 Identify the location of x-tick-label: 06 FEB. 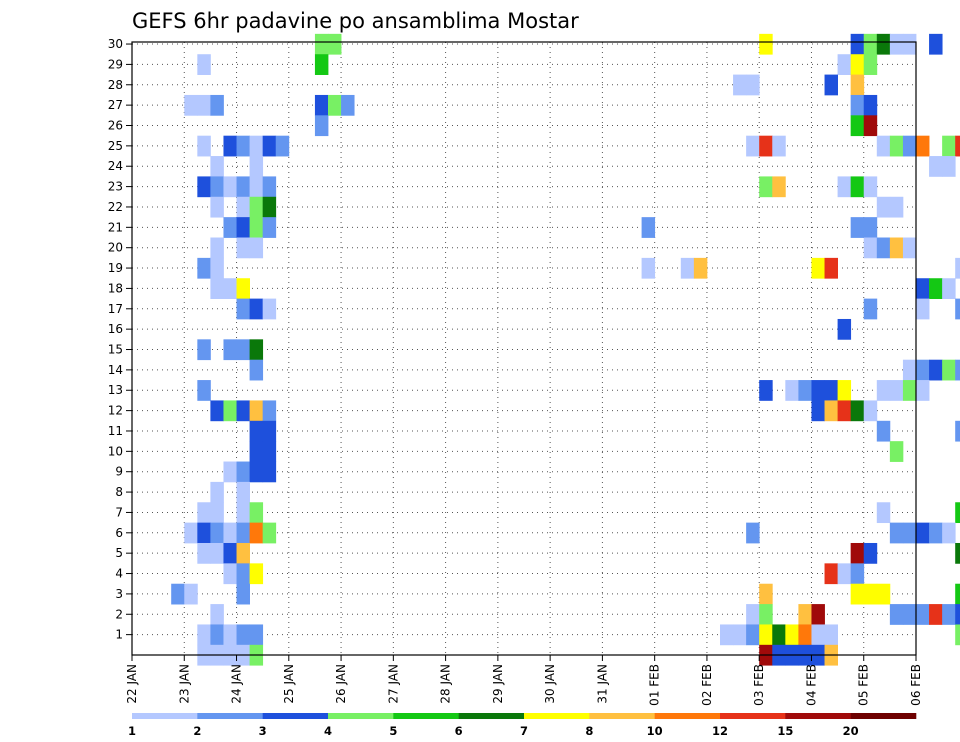
(916, 685).